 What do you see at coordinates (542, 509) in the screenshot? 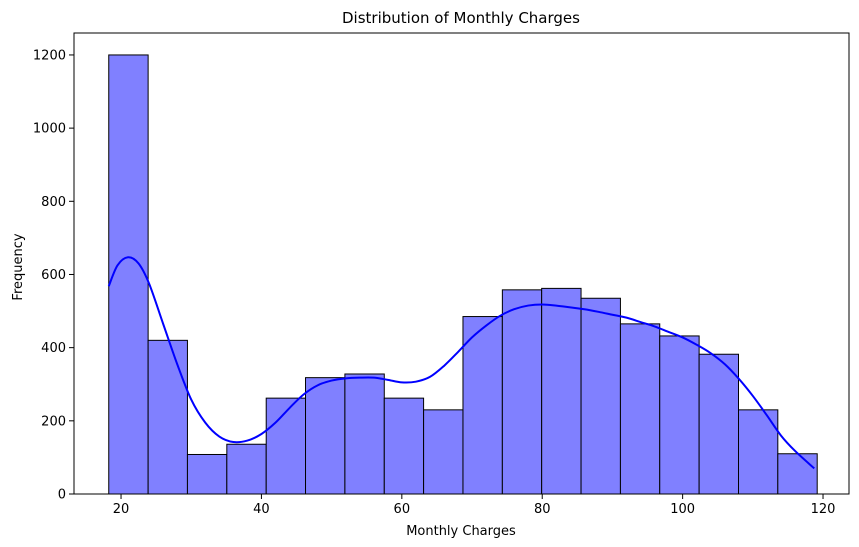
I see `x-tick-label: 80` at bounding box center [542, 509].